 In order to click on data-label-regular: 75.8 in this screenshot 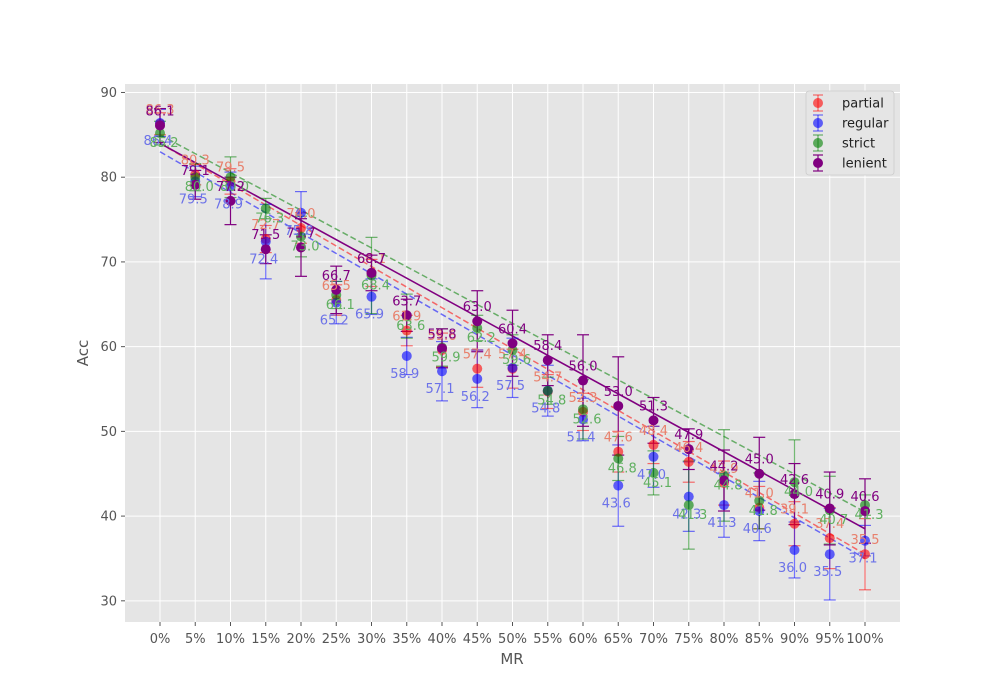, I will do `click(299, 231)`.